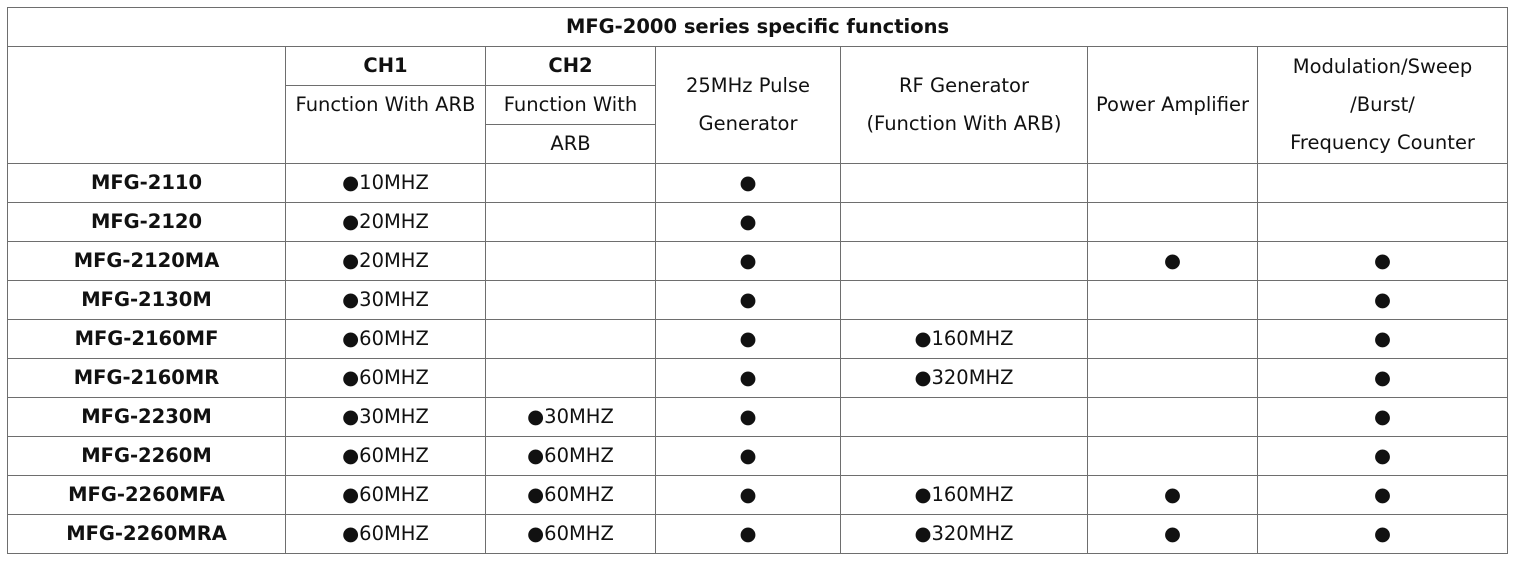 Image resolution: width=1513 pixels, height=561 pixels. Describe the element at coordinates (964, 123) in the screenshot. I see `header-rf-line2: (Function With ARB)` at that location.